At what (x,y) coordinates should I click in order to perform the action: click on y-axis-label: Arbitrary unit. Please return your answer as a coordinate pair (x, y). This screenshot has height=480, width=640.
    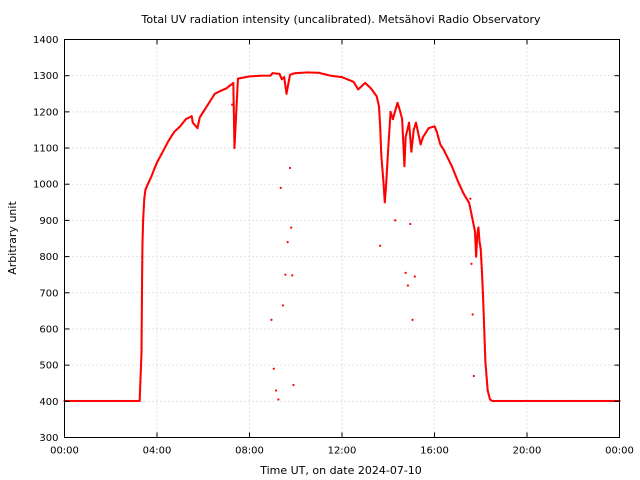
    Looking at the image, I should click on (12, 238).